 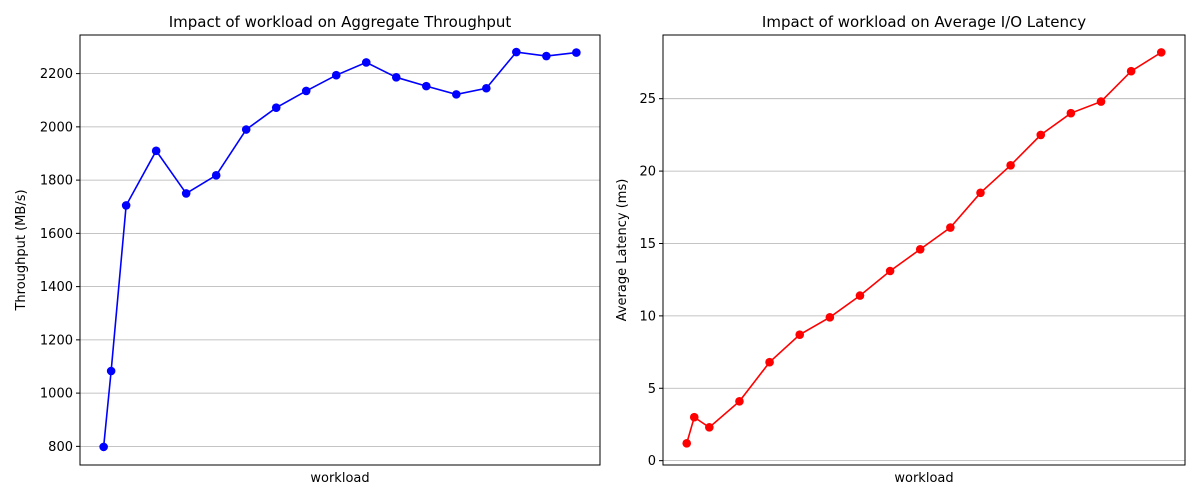 I want to click on throughput-y-tick-label: 1200, so click(x=56, y=340).